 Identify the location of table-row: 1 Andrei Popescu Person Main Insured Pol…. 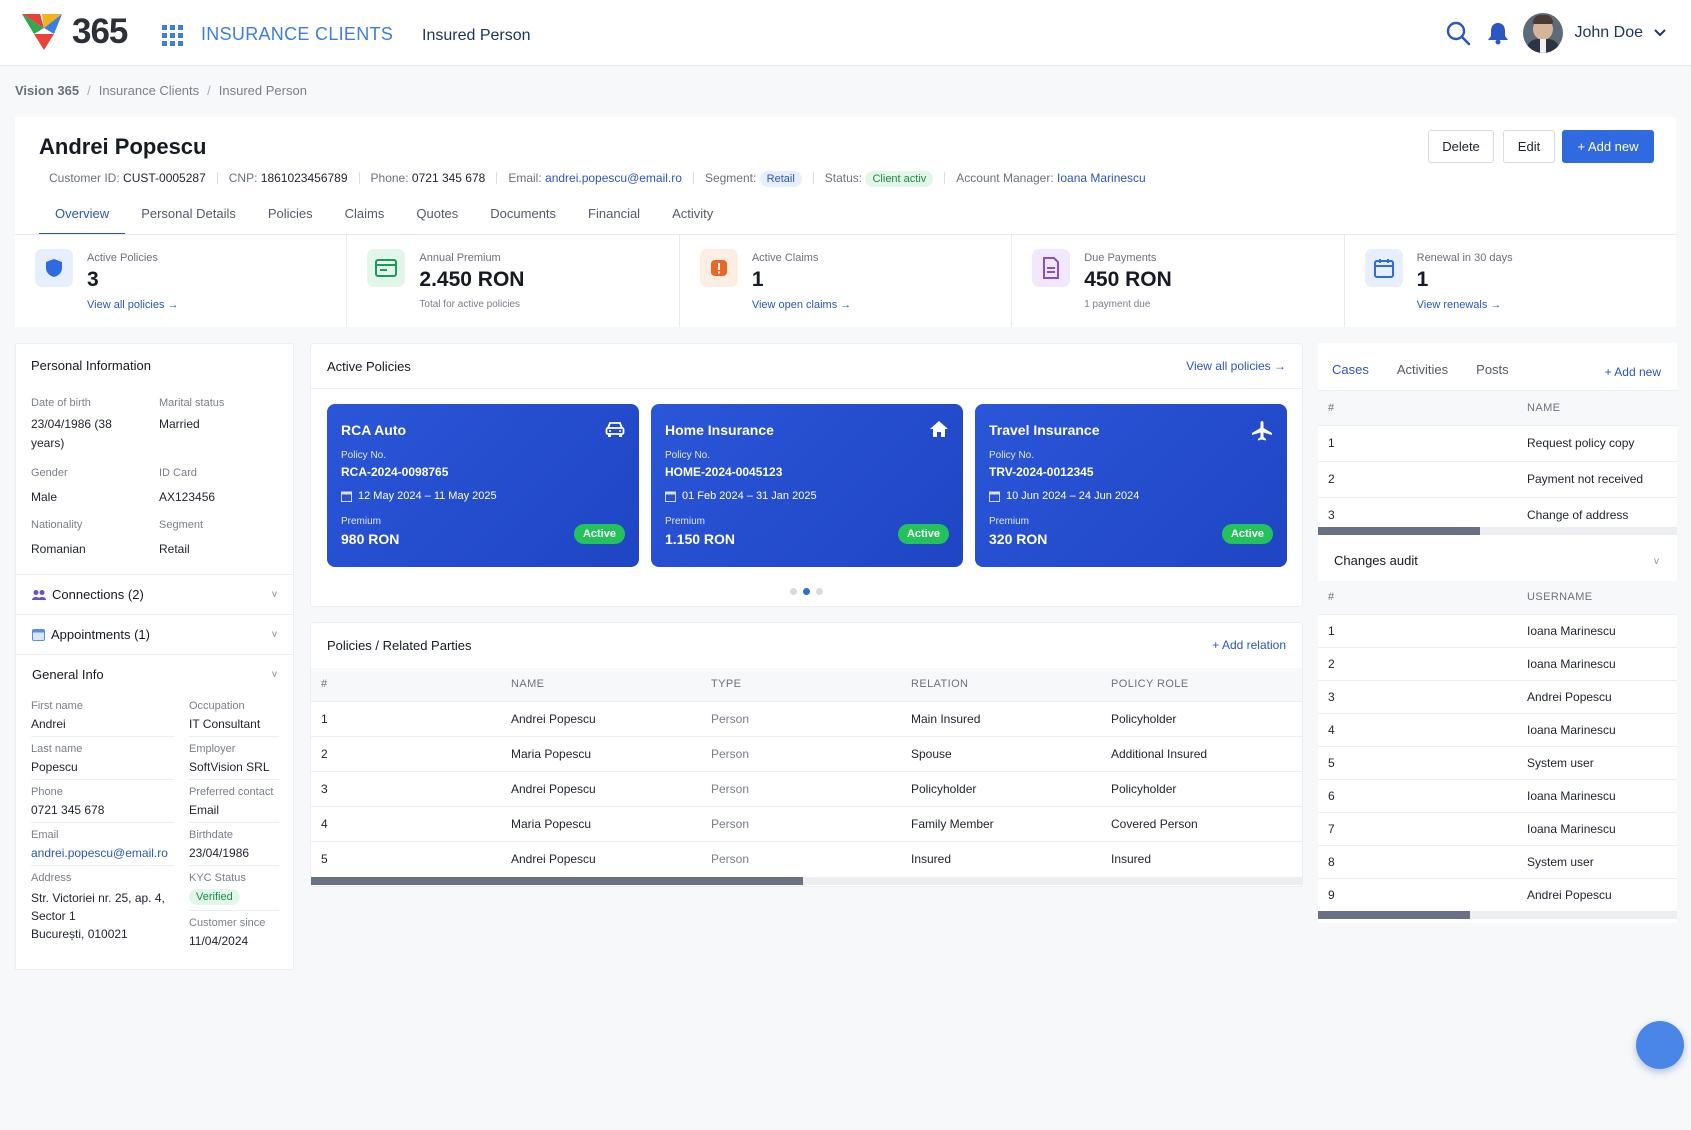
(806, 718).